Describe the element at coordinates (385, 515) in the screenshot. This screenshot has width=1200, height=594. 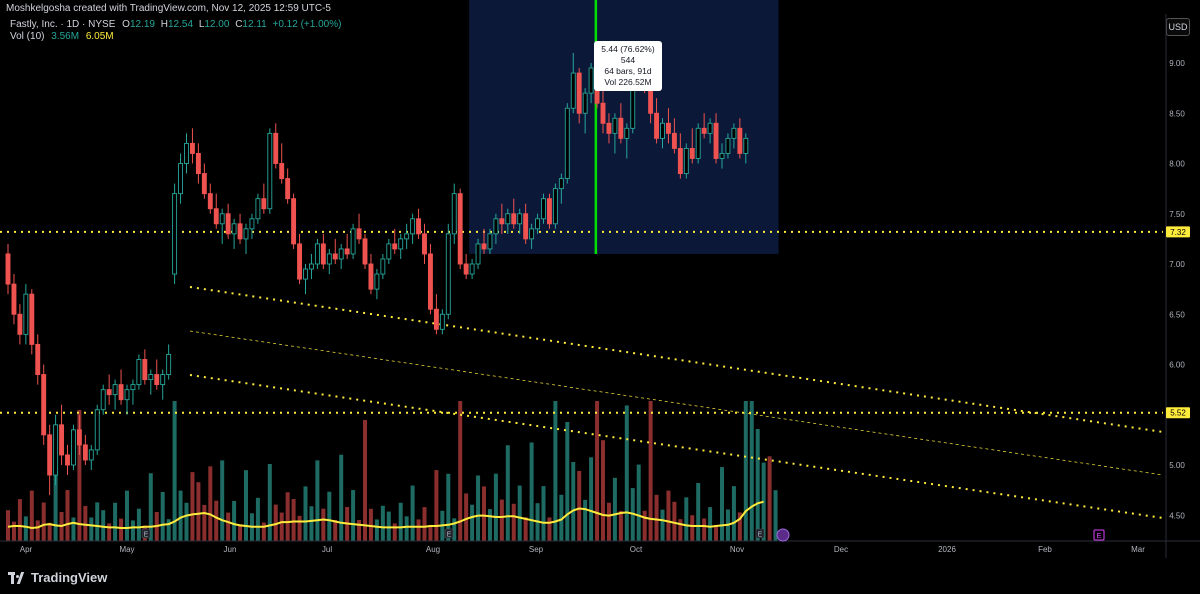
I see `volume-ma-line` at that location.